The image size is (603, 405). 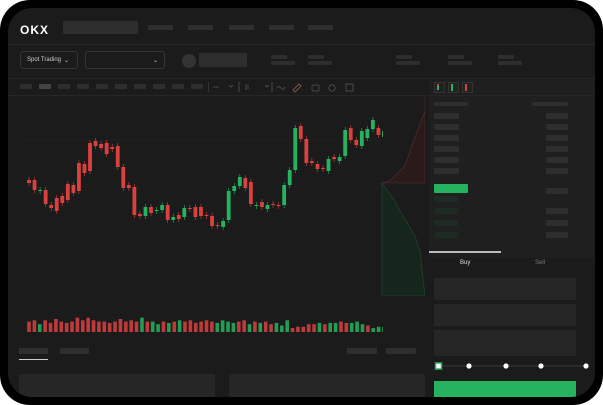 I want to click on price-input, so click(x=505, y=289).